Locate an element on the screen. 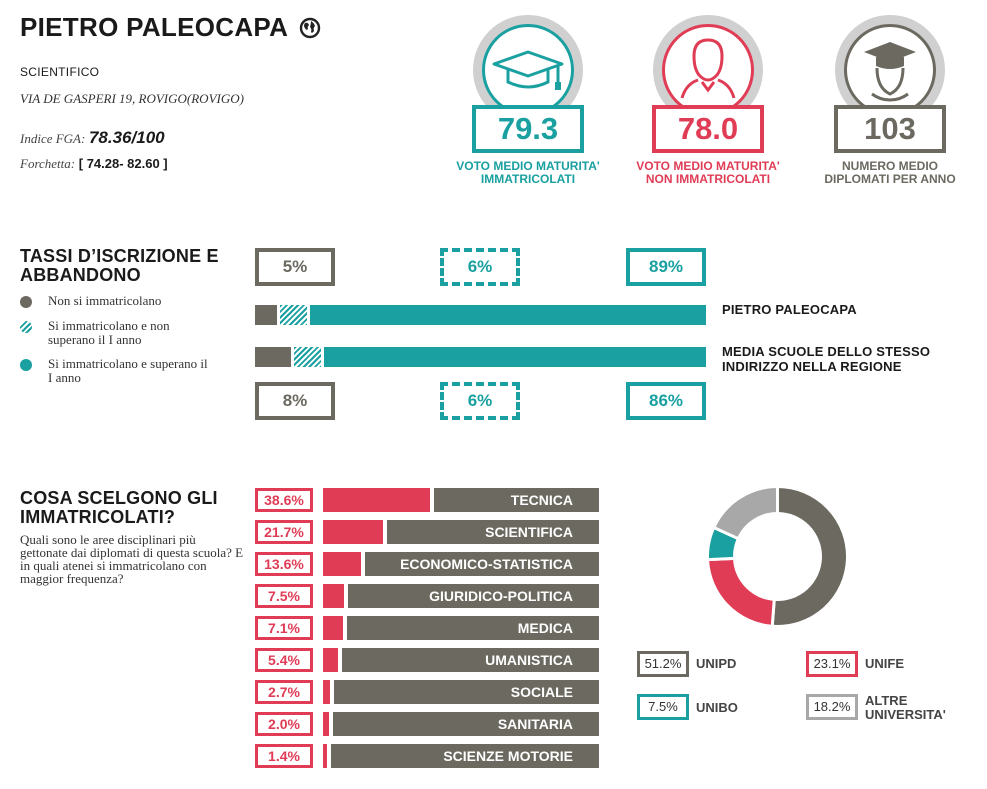 The image size is (987, 789). donut-slice-altre is located at coordinates (745, 512).